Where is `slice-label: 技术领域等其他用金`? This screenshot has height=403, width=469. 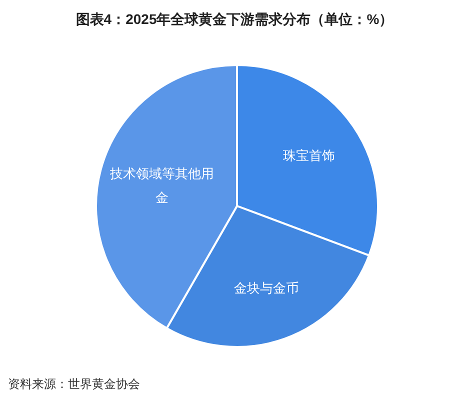 slice-label: 技术领域等其他用金 is located at coordinates (161, 186).